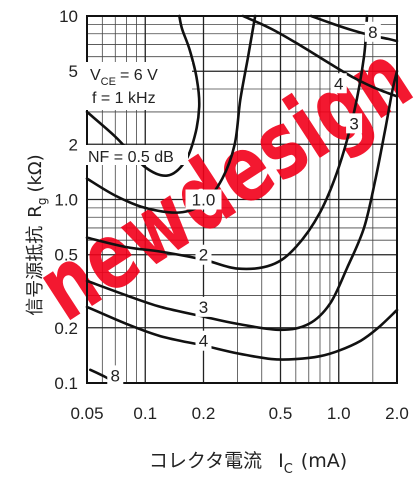 The height and width of the screenshot is (479, 416). Describe the element at coordinates (239, 413) in the screenshot. I see `x-tick-labels: 0.05 0.1 0.2 0.5 1.0 2.0` at that location.